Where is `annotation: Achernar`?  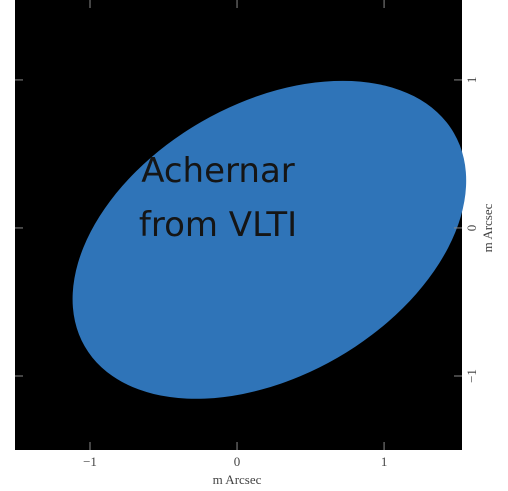
annotation: Achernar is located at coordinates (218, 171).